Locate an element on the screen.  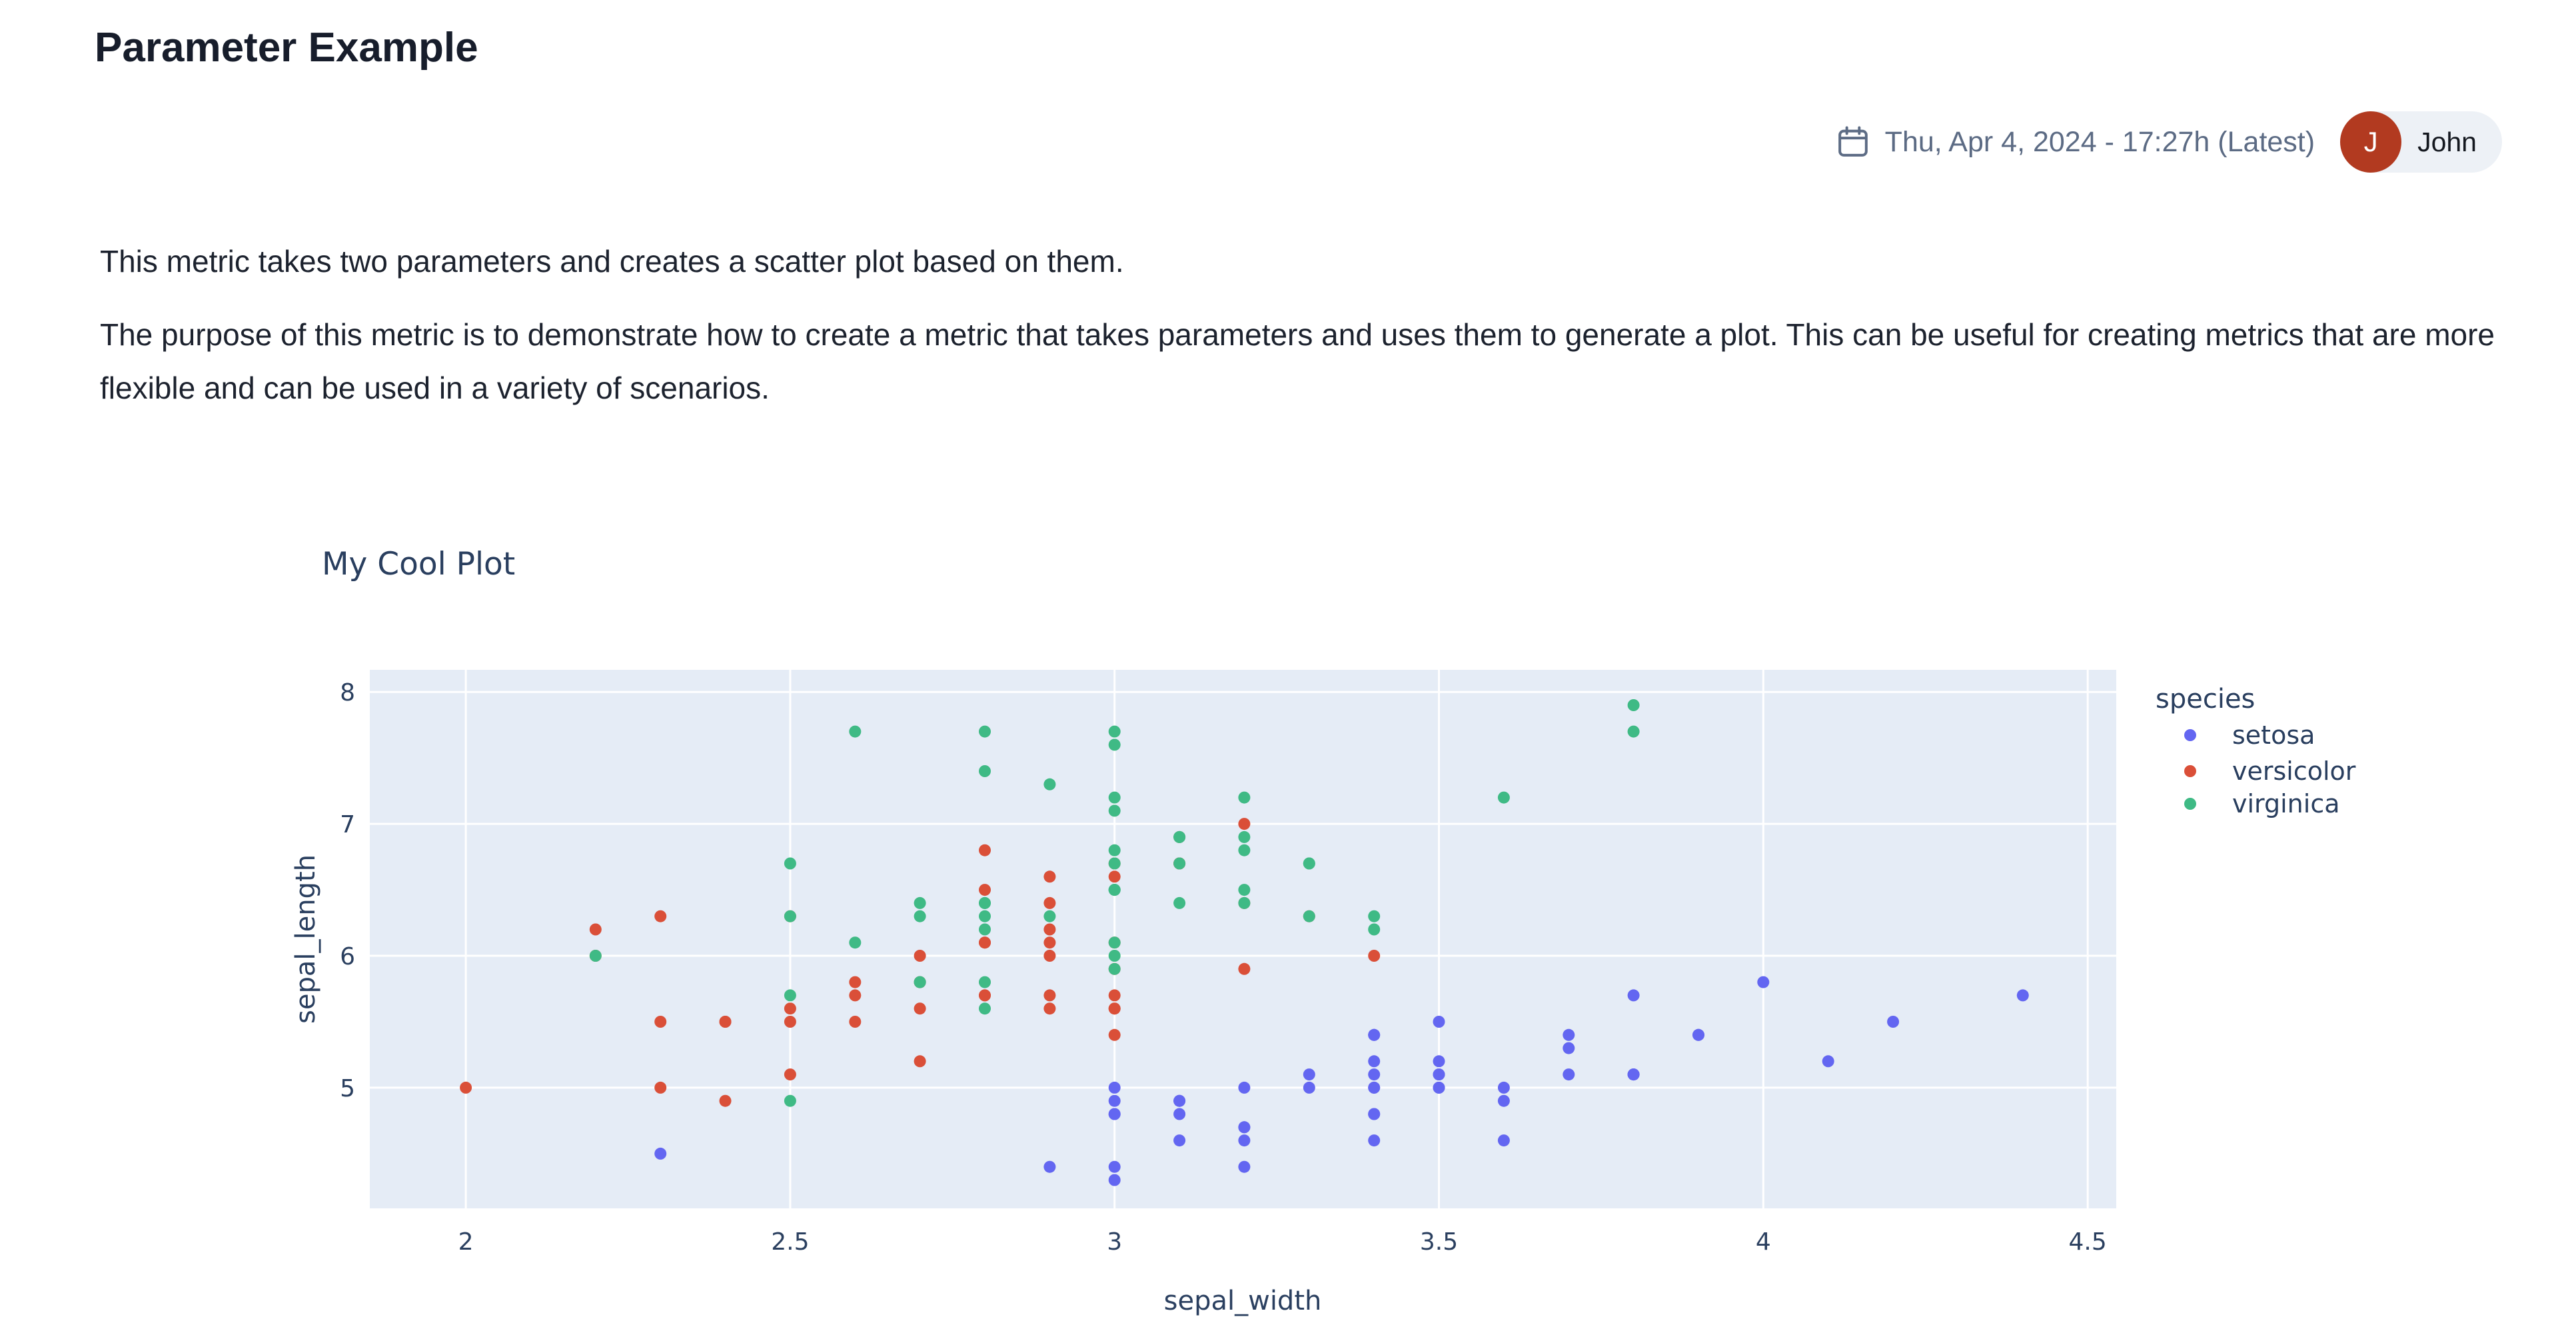
user-chip: J John is located at coordinates (2421, 142).